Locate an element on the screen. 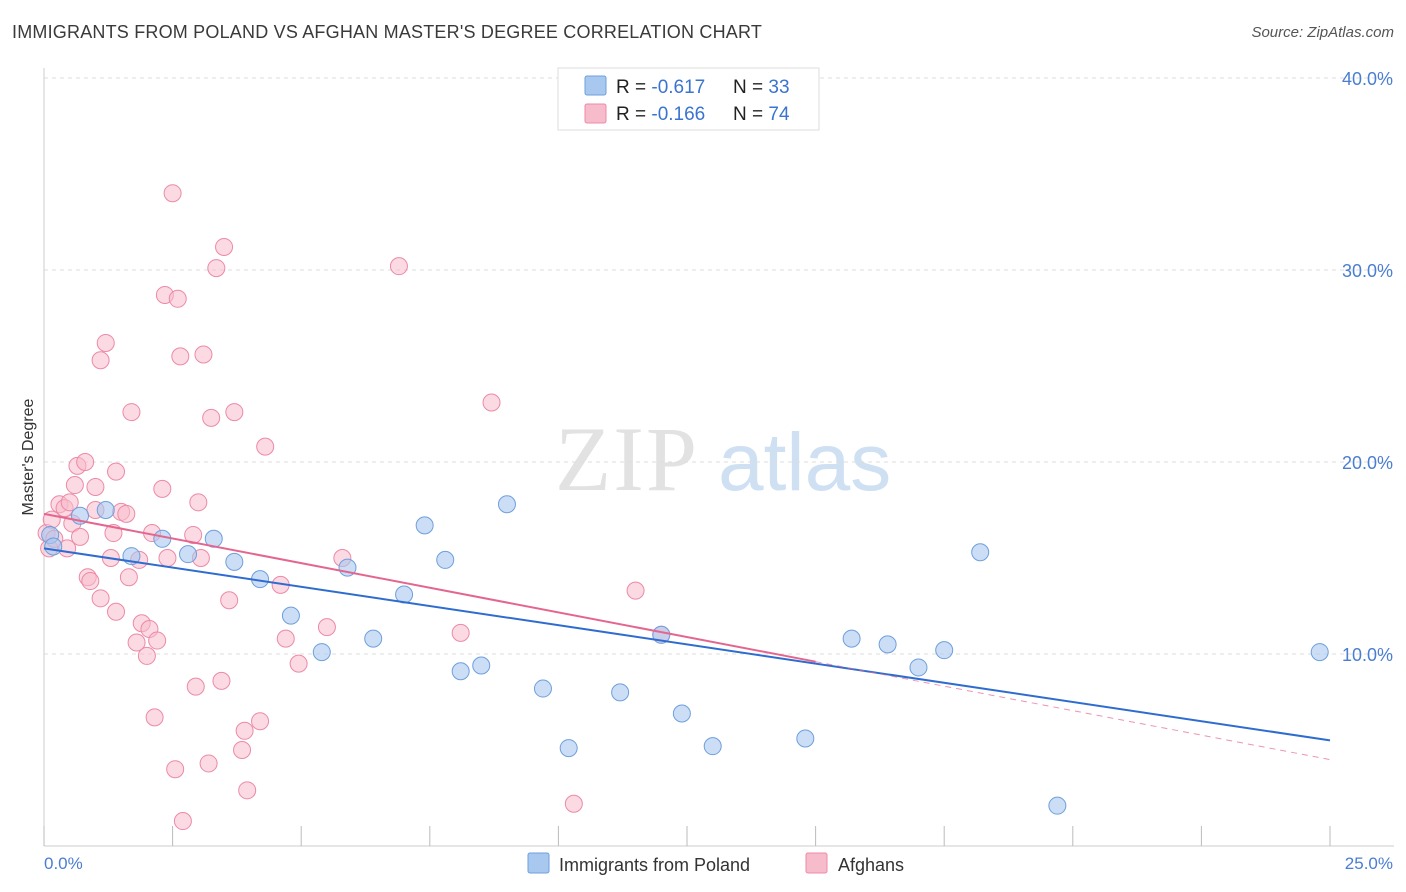 The width and height of the screenshot is (1406, 892). legend-label-afghans: Afghans is located at coordinates (871, 865).